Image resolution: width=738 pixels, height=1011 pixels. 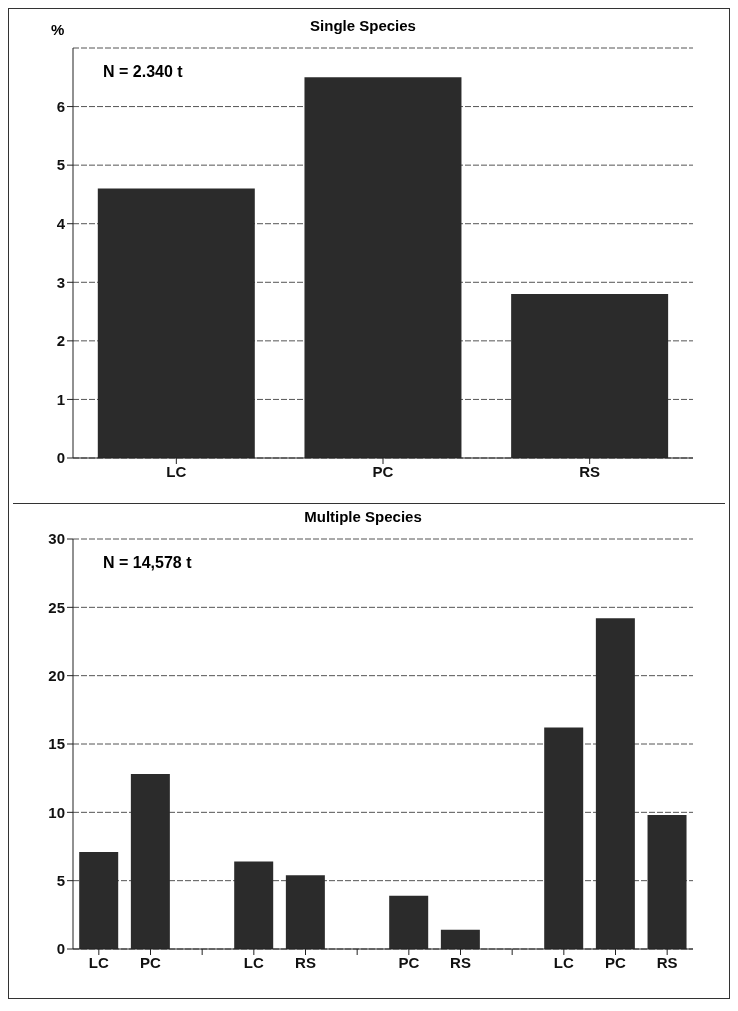 What do you see at coordinates (61, 224) in the screenshot?
I see `y-tick-label: 4` at bounding box center [61, 224].